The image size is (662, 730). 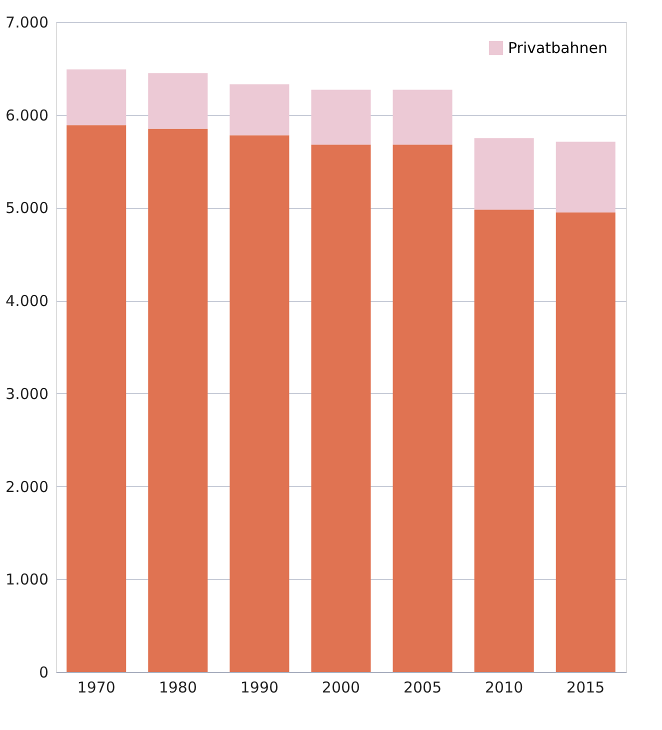 What do you see at coordinates (504, 687) in the screenshot?
I see `x-tick-label: 2010` at bounding box center [504, 687].